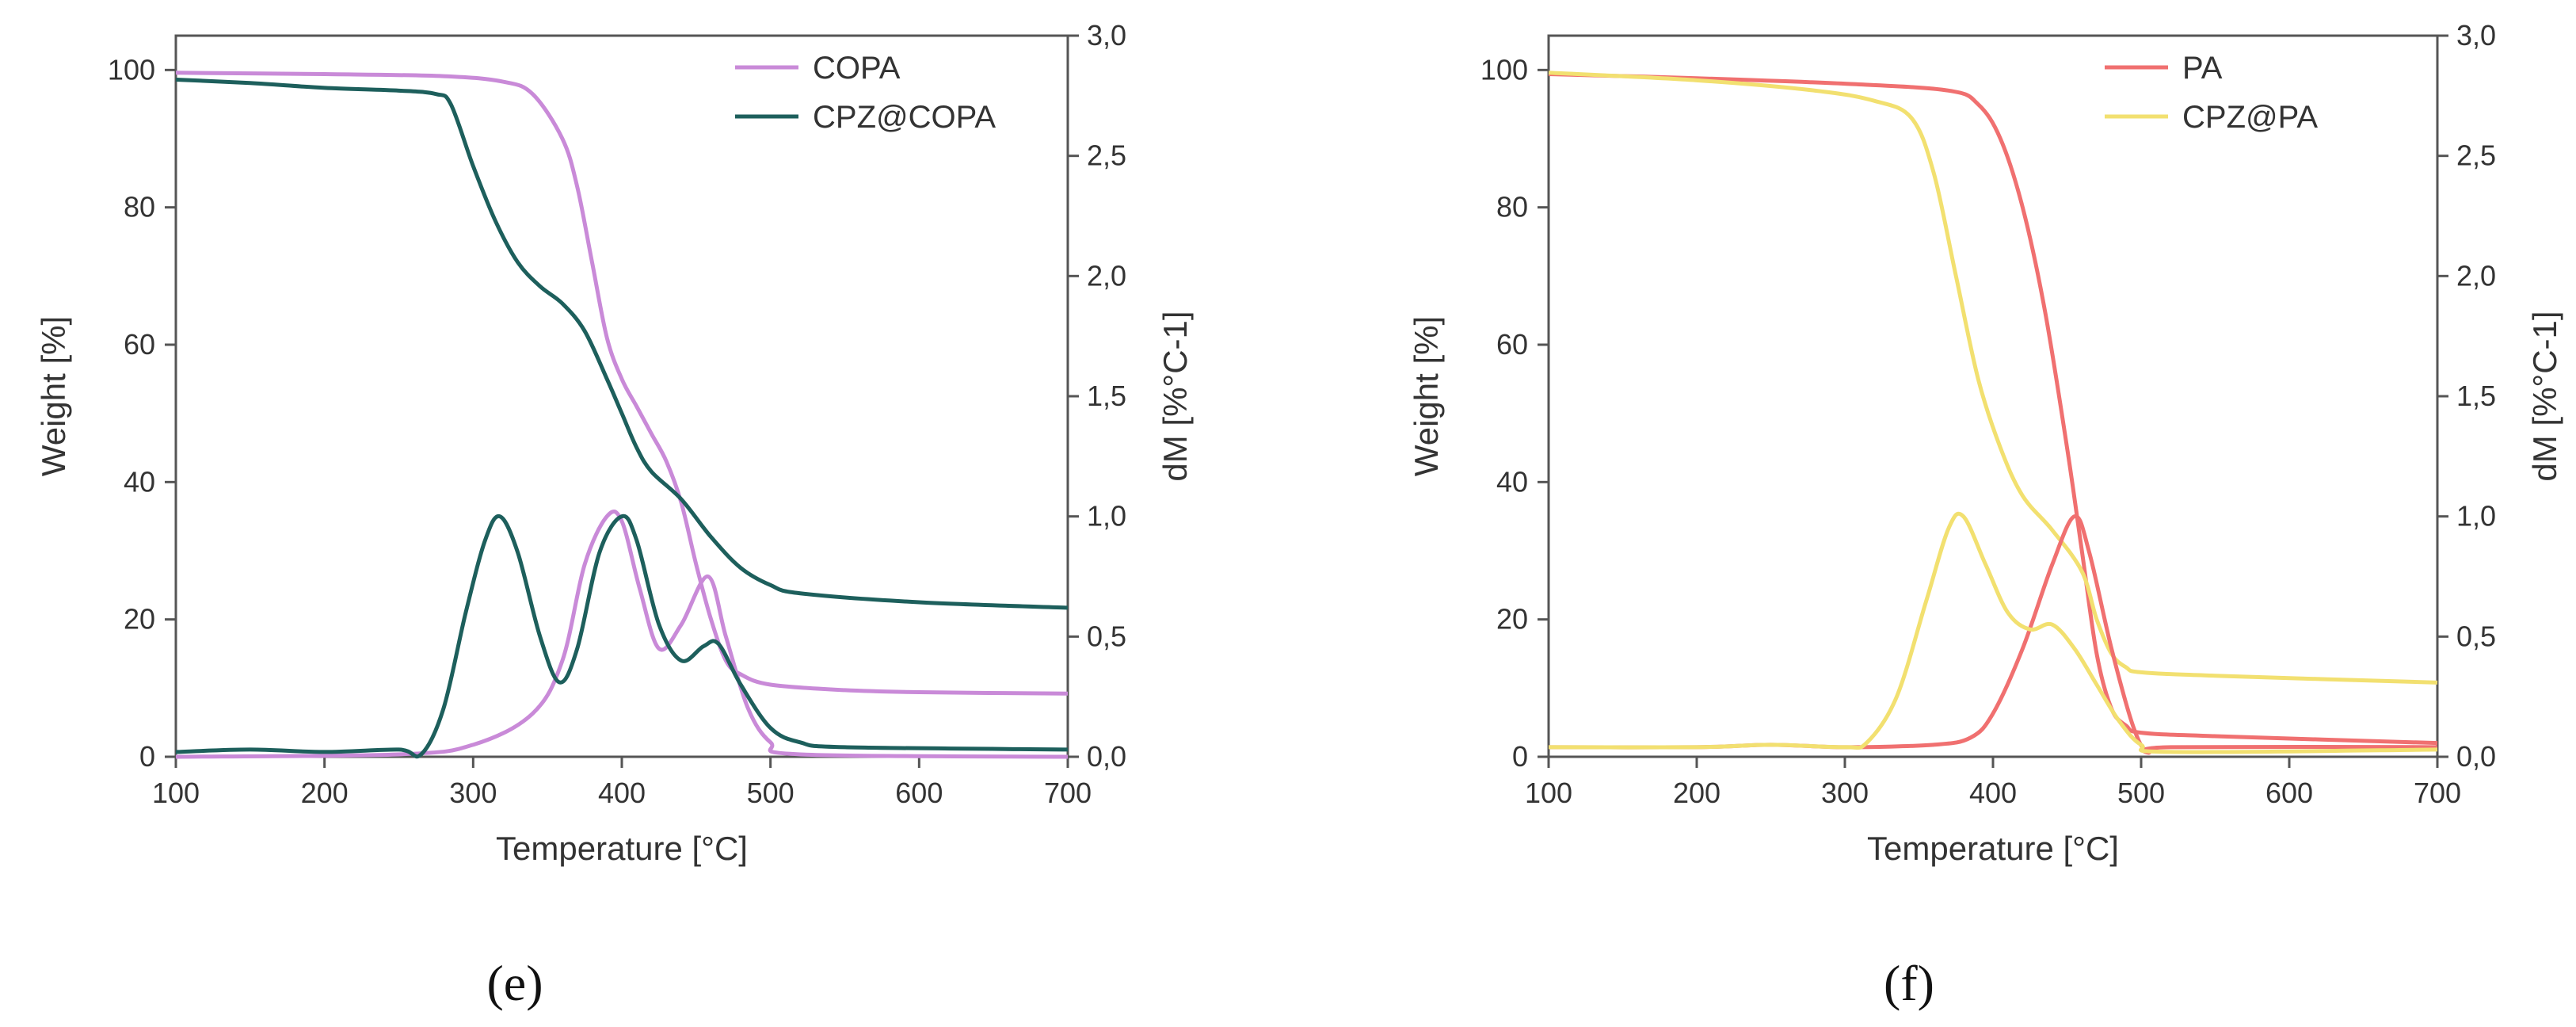 This screenshot has height=1027, width=2576. Describe the element at coordinates (2202, 68) in the screenshot. I see `legend-entry: PA` at that location.